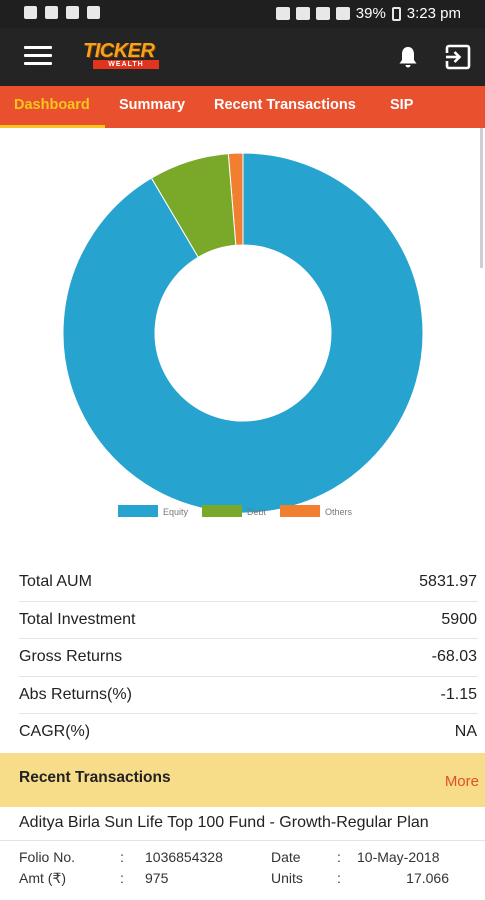 The height and width of the screenshot is (900, 485). I want to click on folio-value: 1036854328, so click(184, 857).